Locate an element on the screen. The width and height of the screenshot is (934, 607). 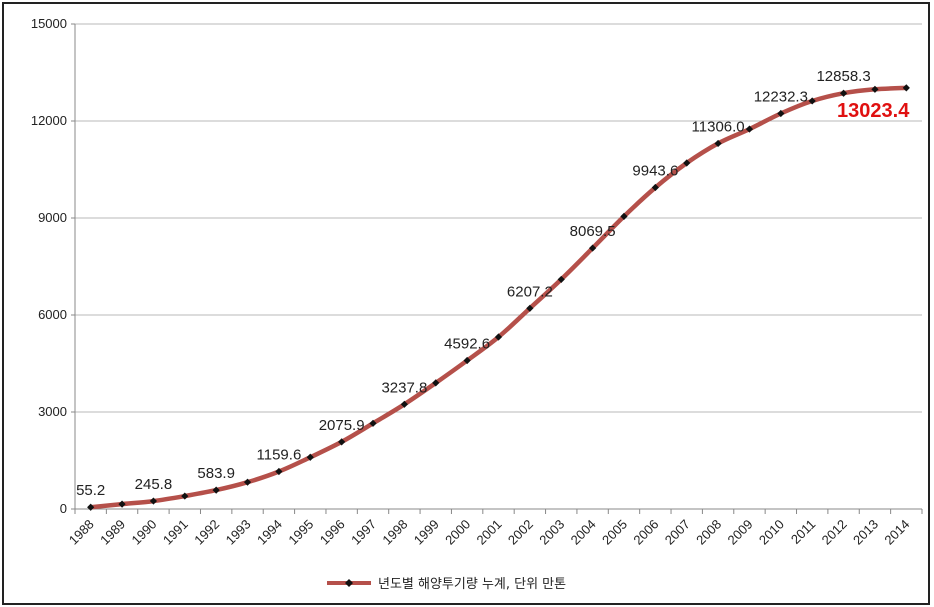
y-tick-label: 0 is located at coordinates (63, 508).